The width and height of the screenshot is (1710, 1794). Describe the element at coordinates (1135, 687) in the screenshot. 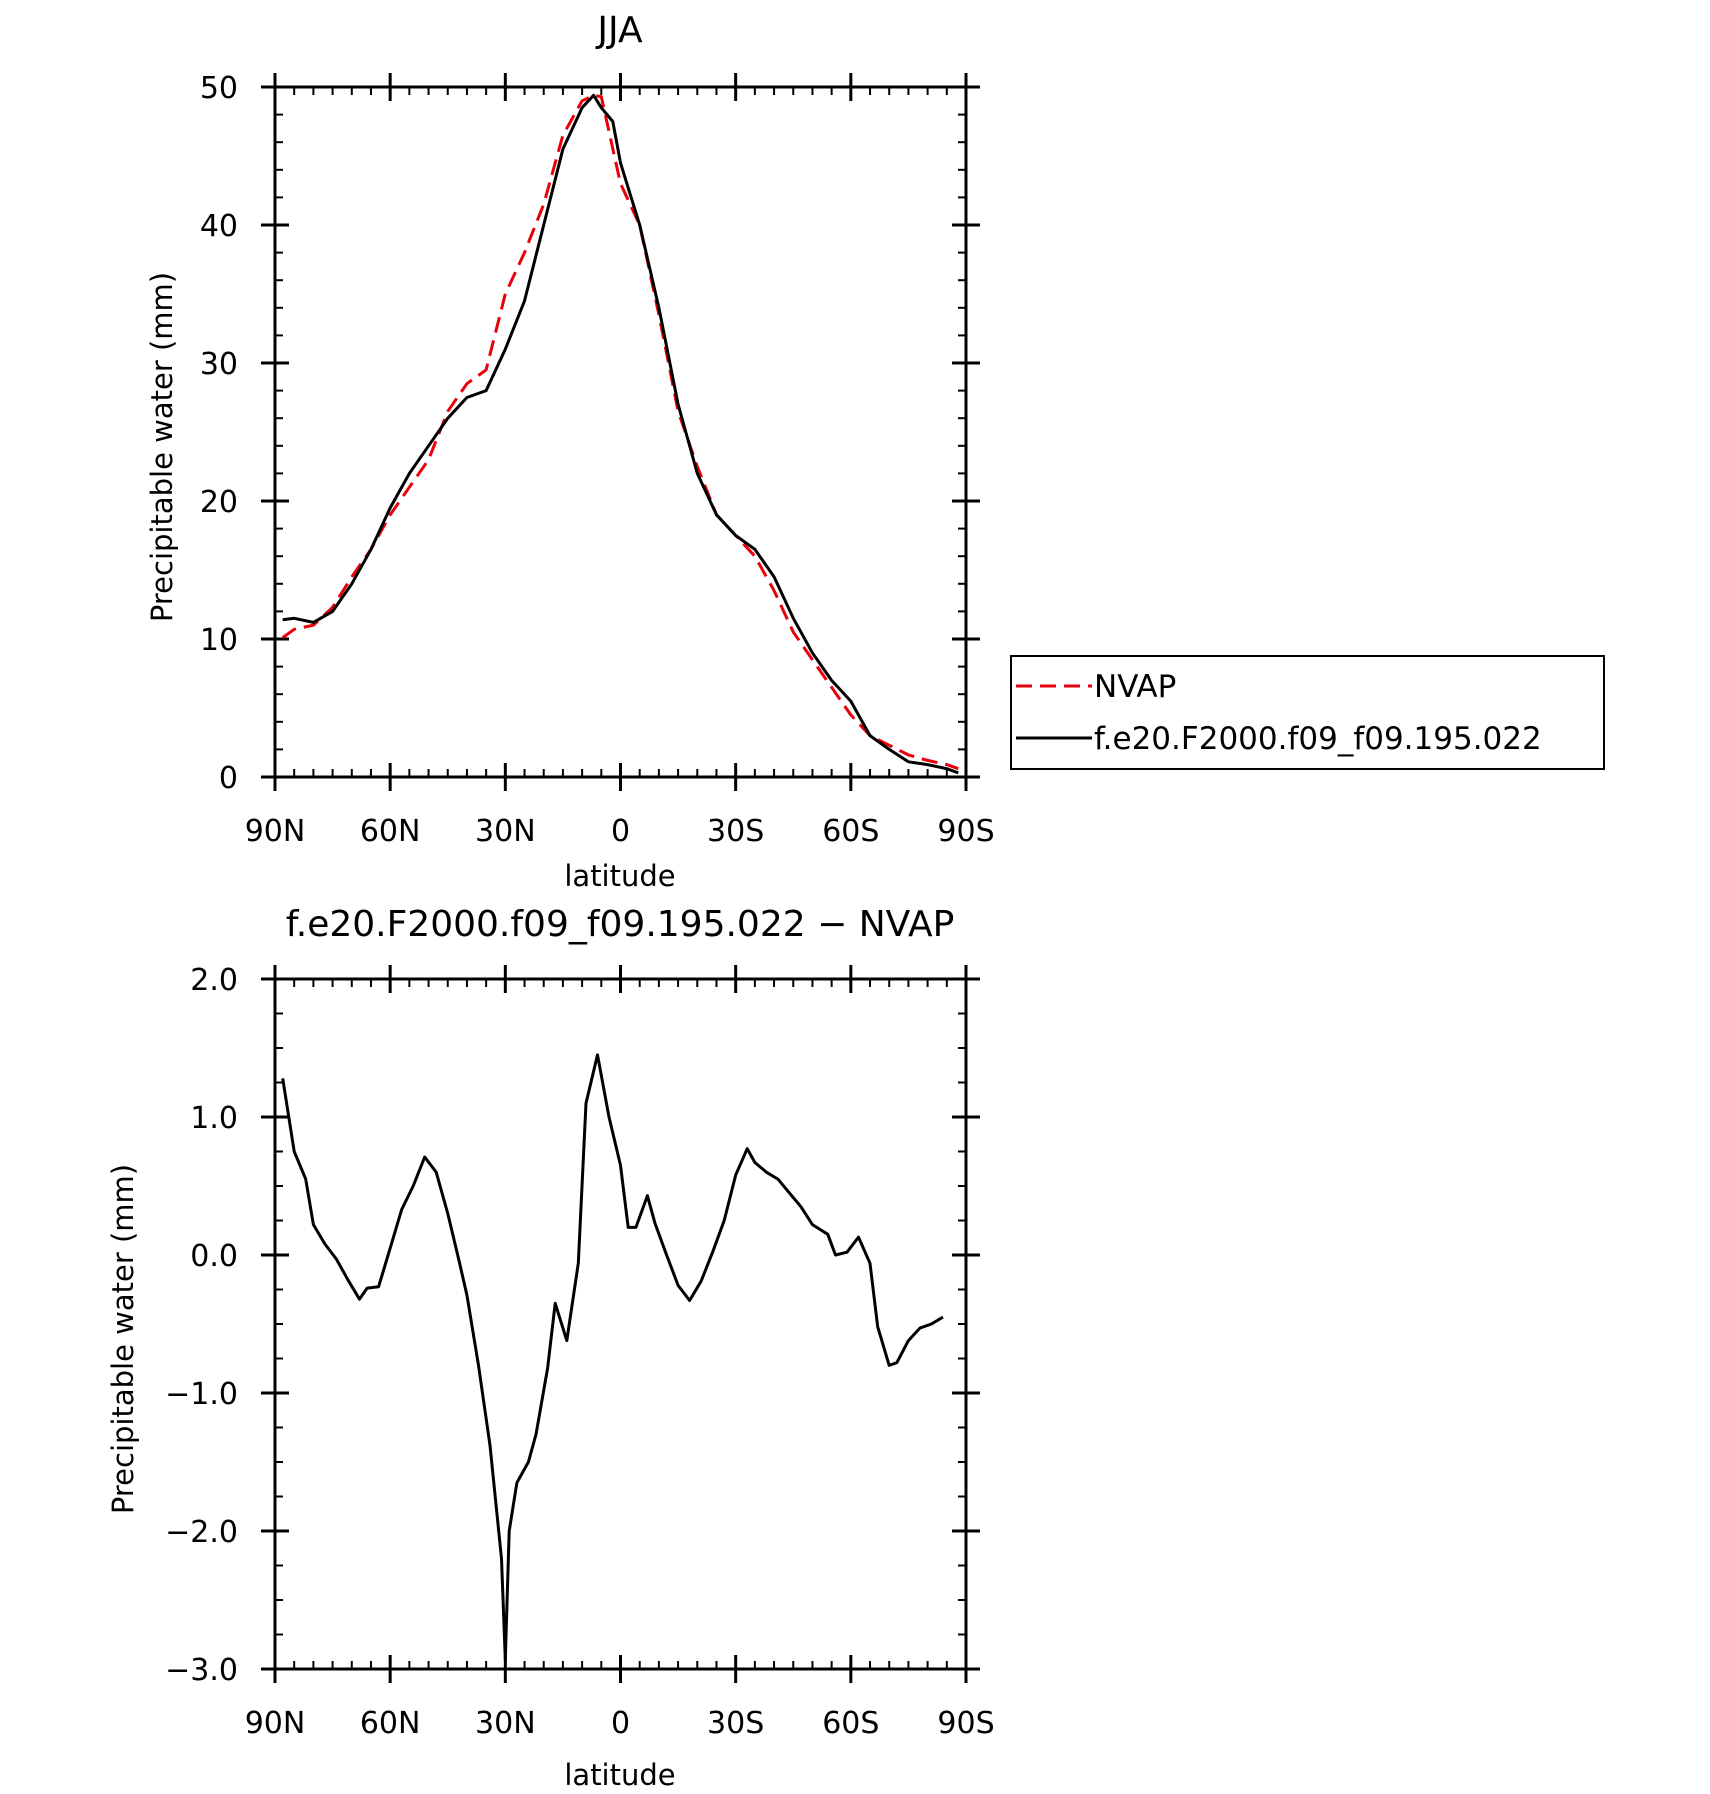

I see `legend-label-nvap: NVAP` at that location.